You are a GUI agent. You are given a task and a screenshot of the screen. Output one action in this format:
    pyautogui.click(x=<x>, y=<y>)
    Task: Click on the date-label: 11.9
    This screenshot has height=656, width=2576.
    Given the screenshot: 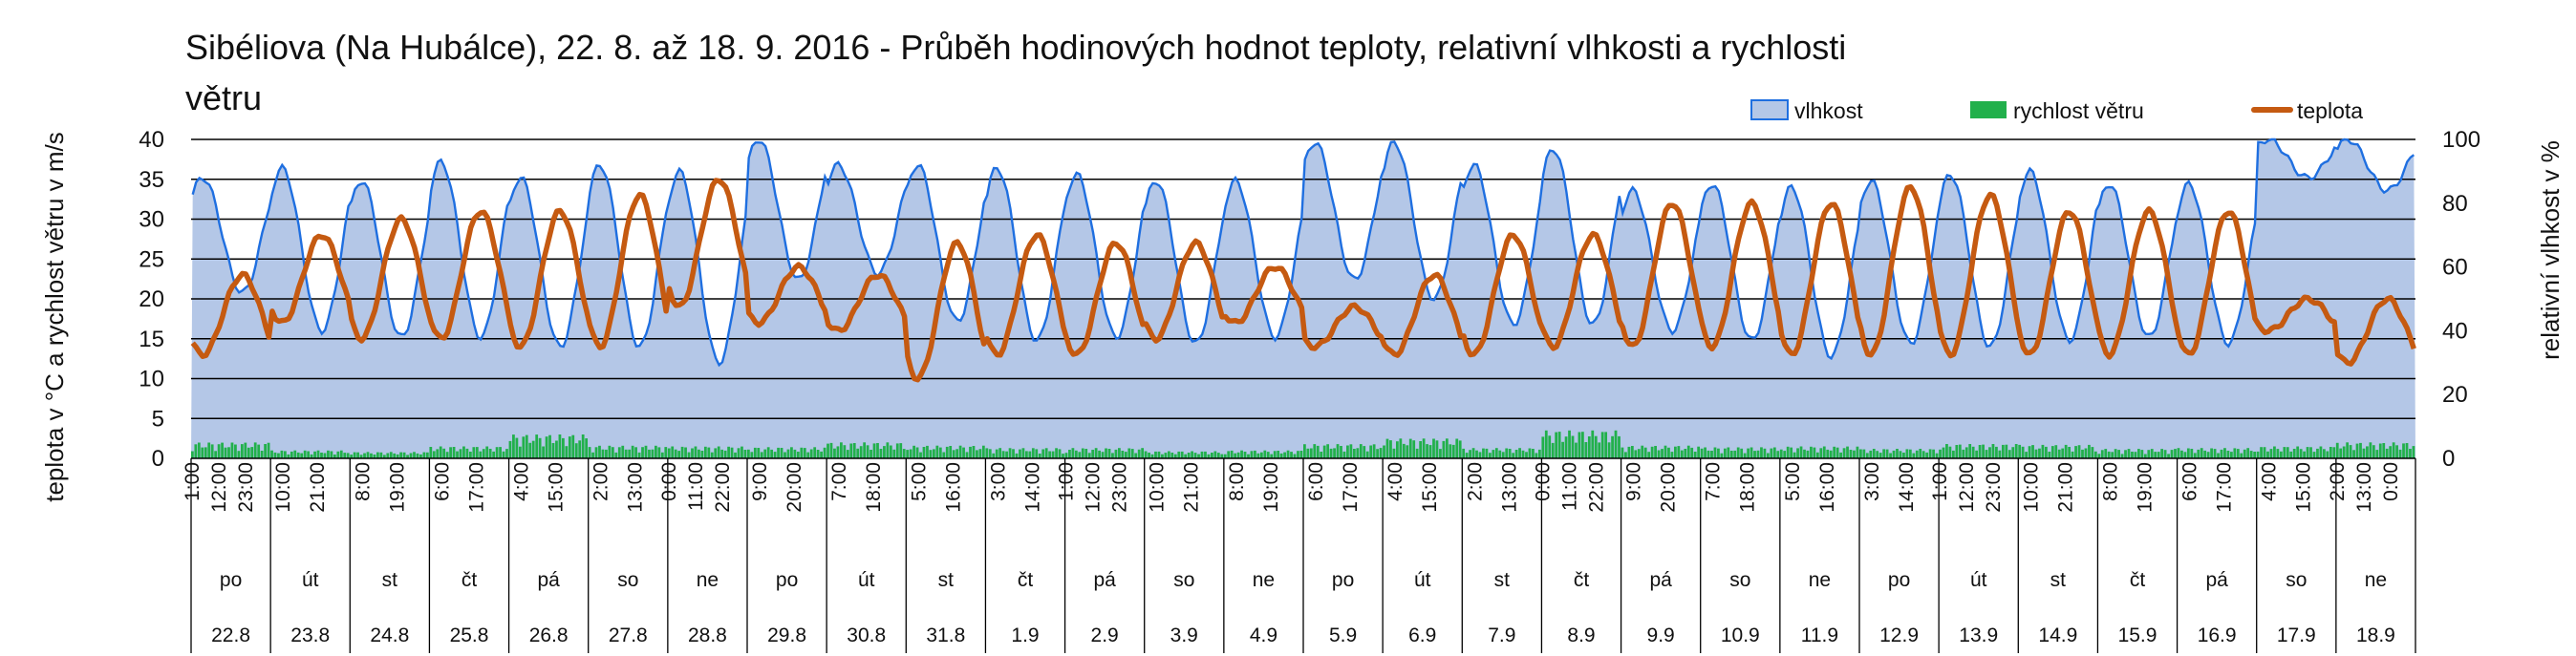 What is the action you would take?
    pyautogui.click(x=1819, y=635)
    